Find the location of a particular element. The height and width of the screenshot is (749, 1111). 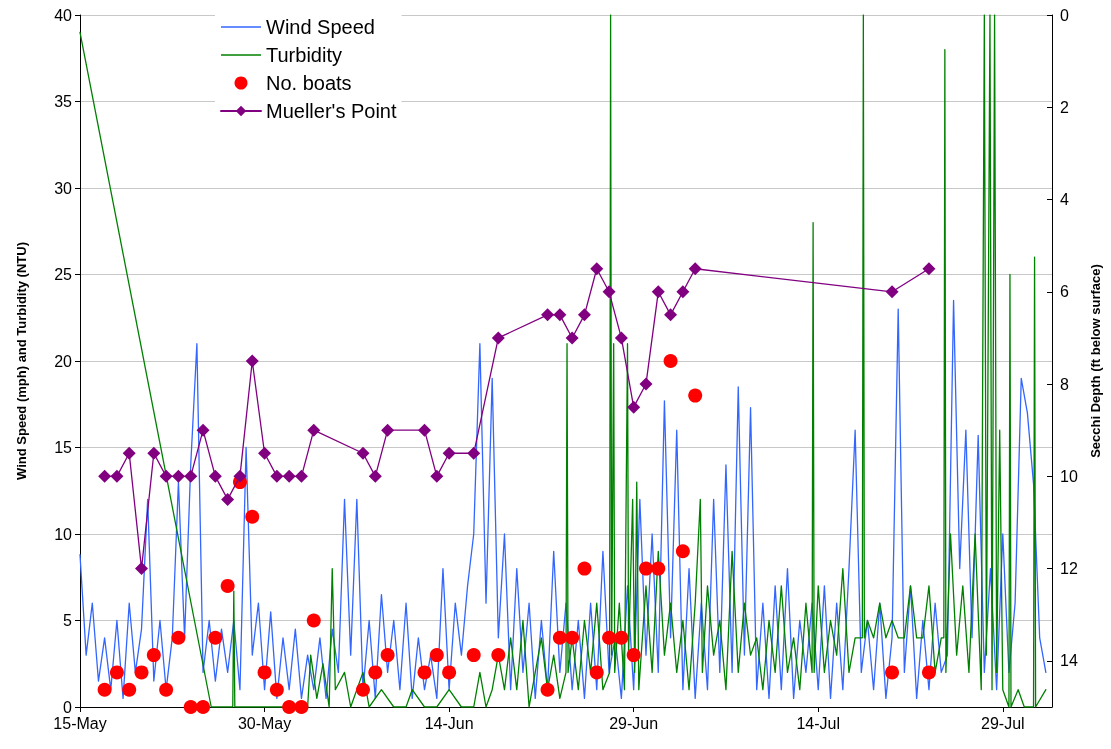

y2-tick-label: 14 is located at coordinates (1069, 661).